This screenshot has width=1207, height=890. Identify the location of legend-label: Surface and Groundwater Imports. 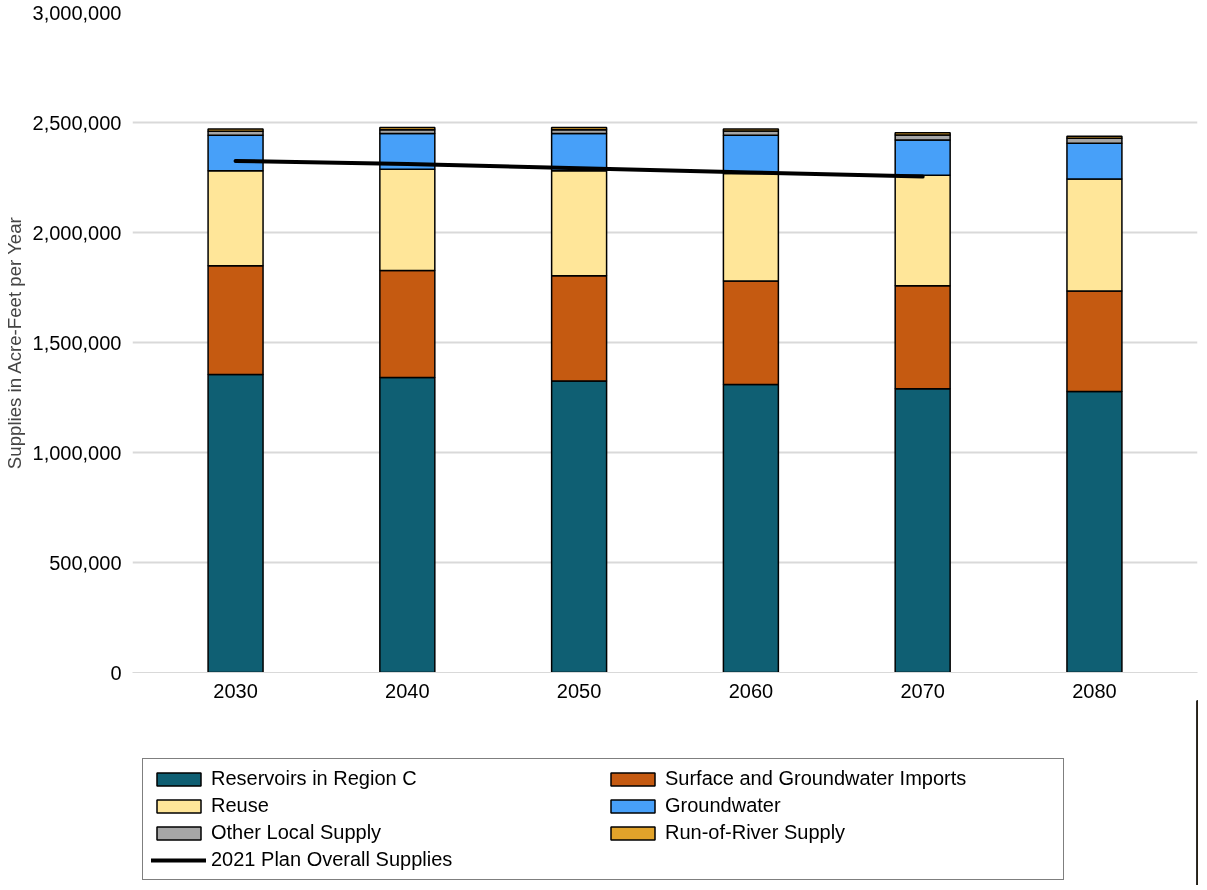
(816, 778).